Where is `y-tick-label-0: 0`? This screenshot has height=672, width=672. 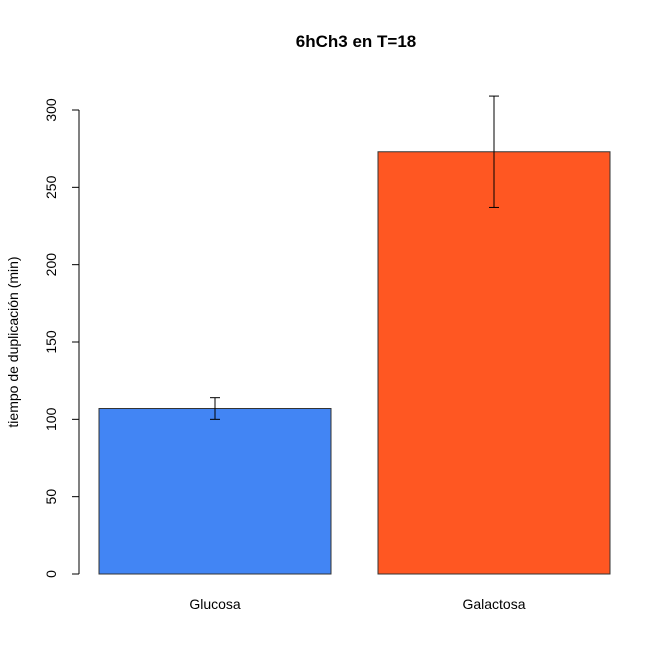 y-tick-label-0: 0 is located at coordinates (51, 574).